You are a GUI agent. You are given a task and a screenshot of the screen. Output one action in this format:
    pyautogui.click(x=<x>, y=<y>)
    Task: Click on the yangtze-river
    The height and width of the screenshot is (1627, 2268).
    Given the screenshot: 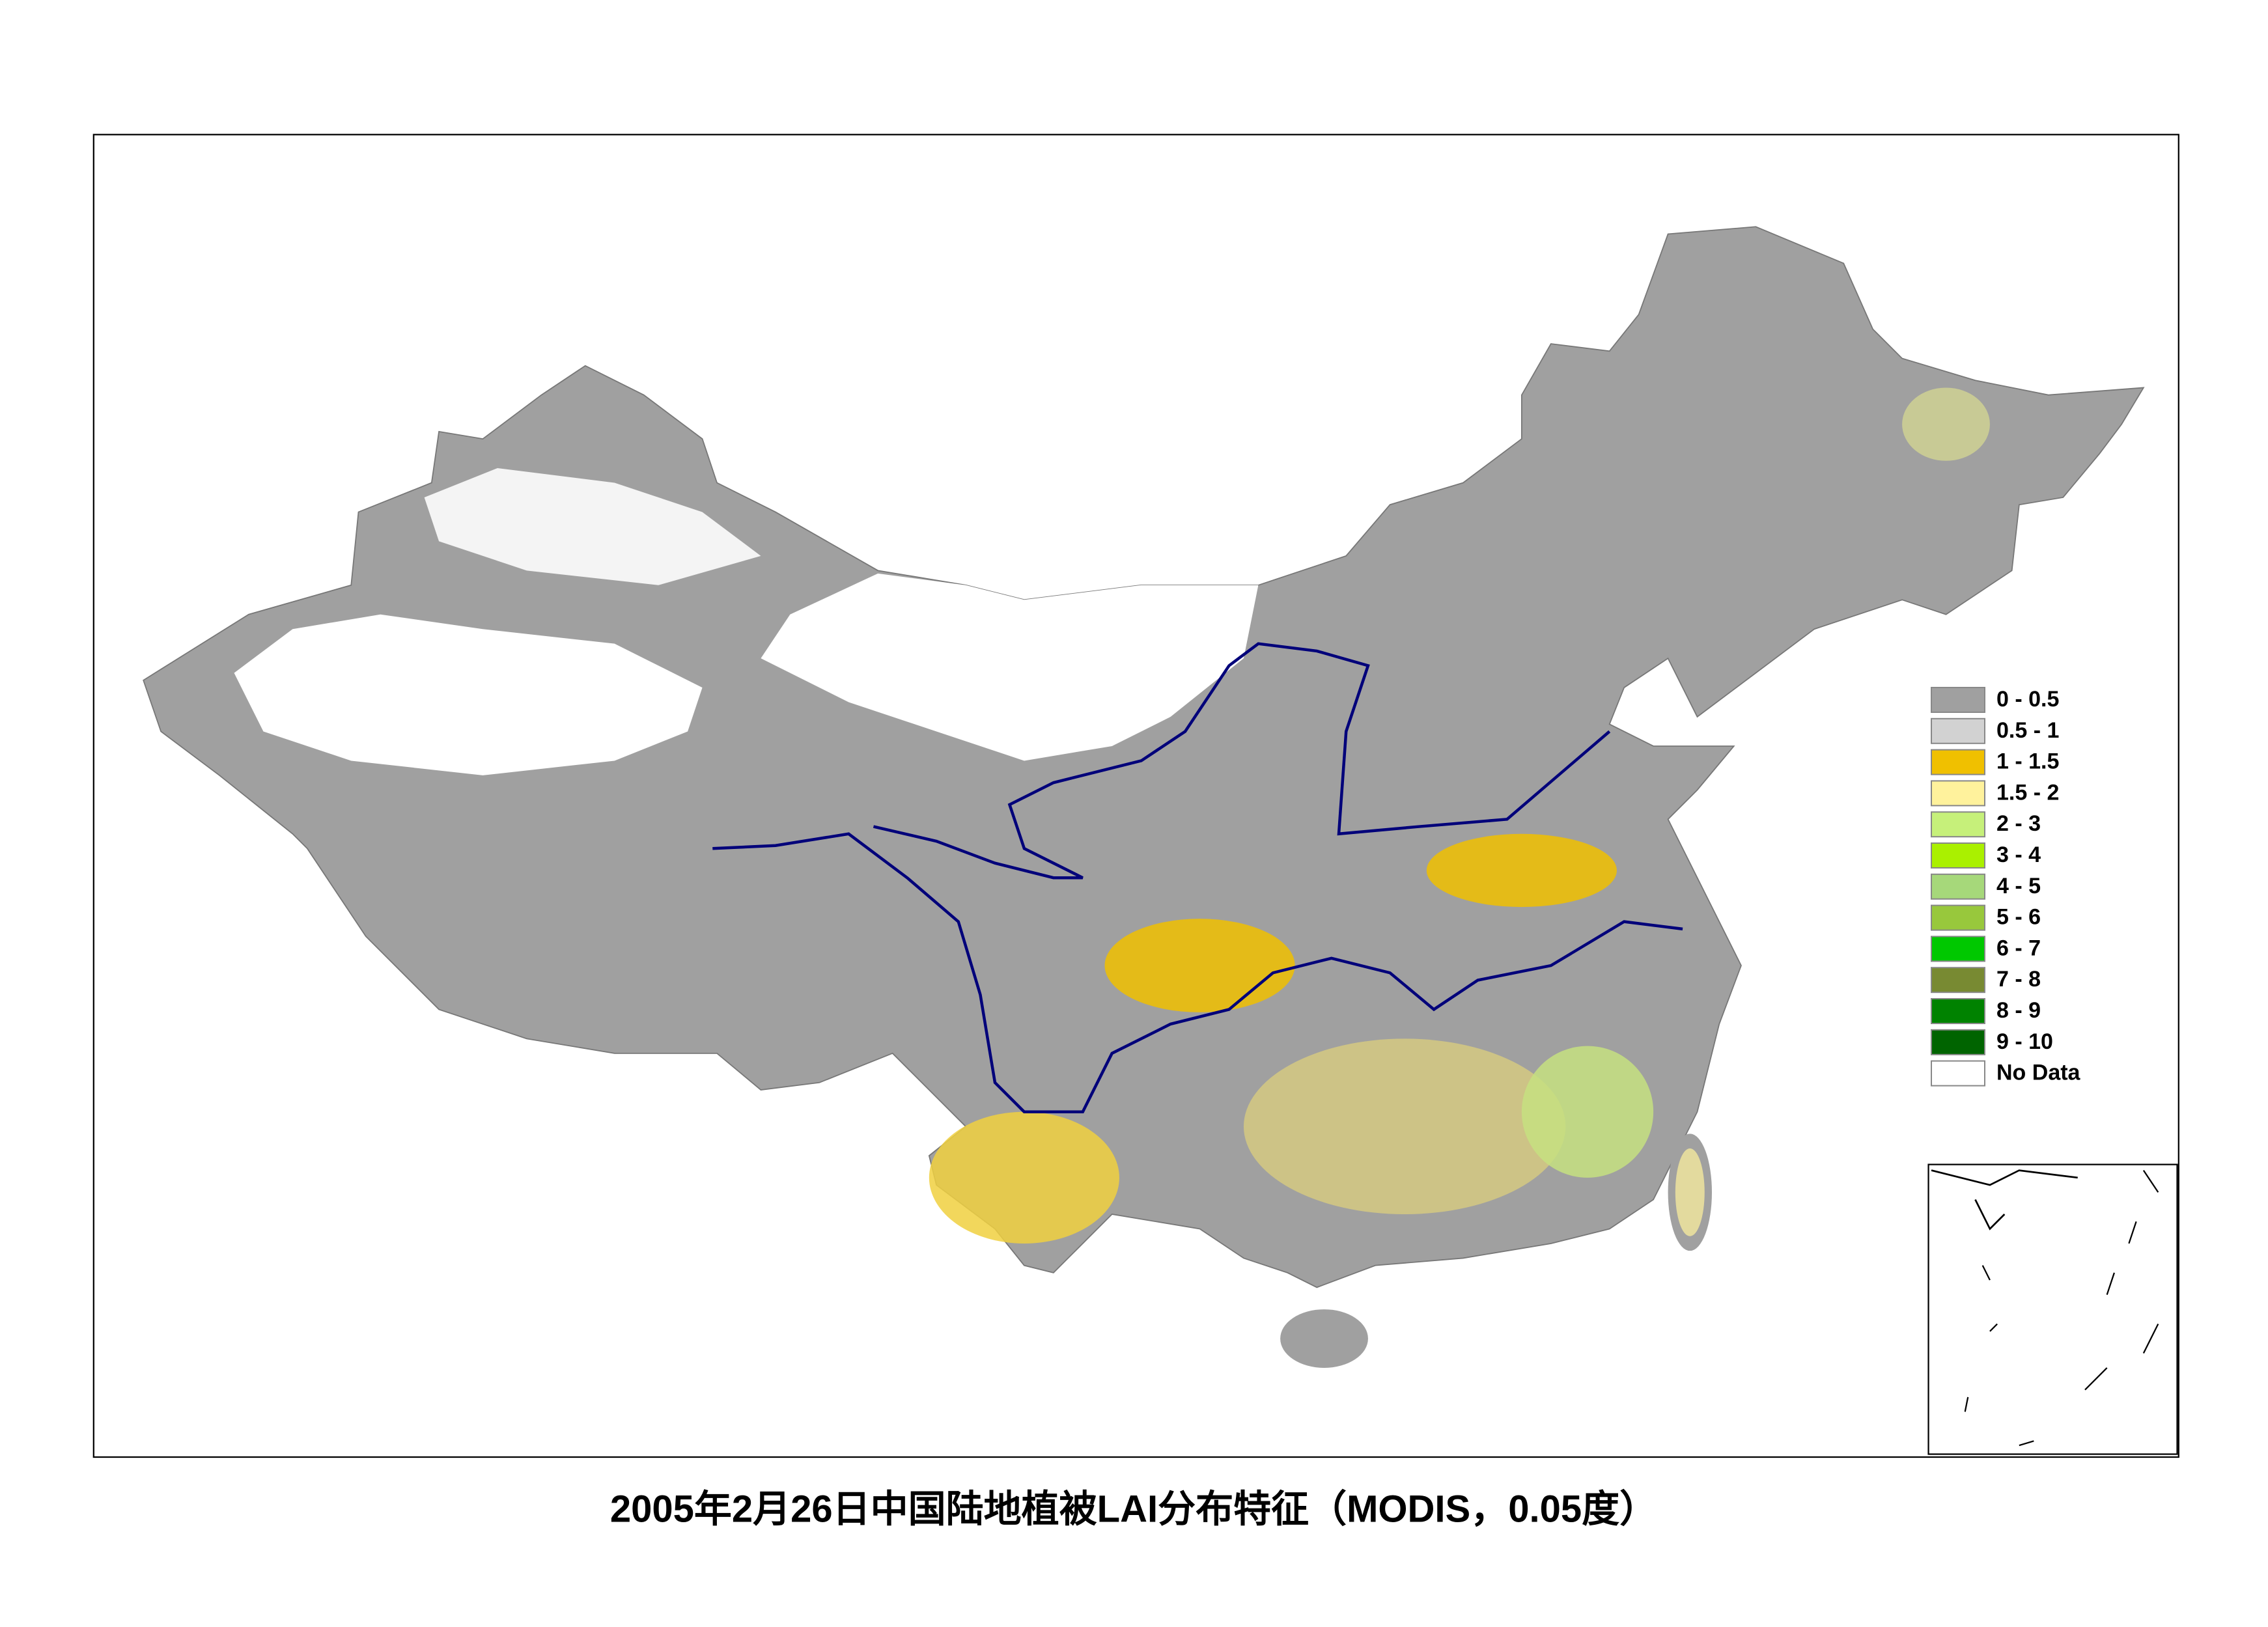 What is the action you would take?
    pyautogui.click(x=1198, y=972)
    